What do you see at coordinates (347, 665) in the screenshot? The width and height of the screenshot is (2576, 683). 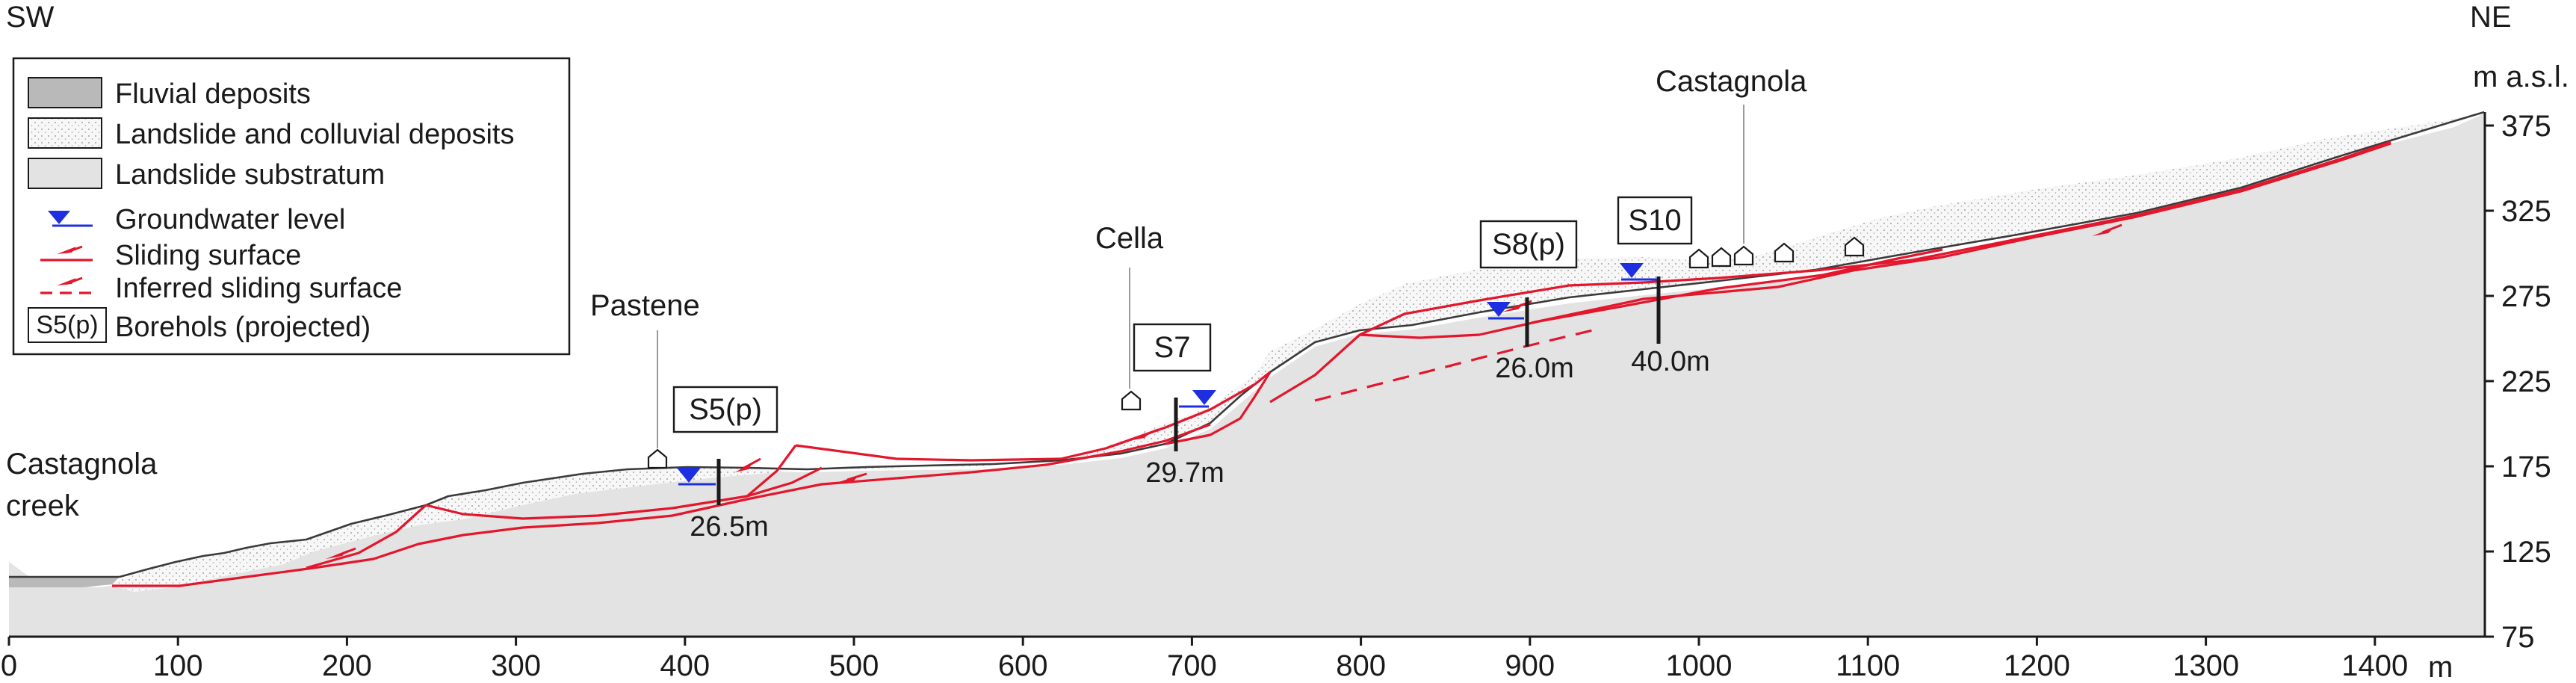 I see `x-tick-label: 200` at bounding box center [347, 665].